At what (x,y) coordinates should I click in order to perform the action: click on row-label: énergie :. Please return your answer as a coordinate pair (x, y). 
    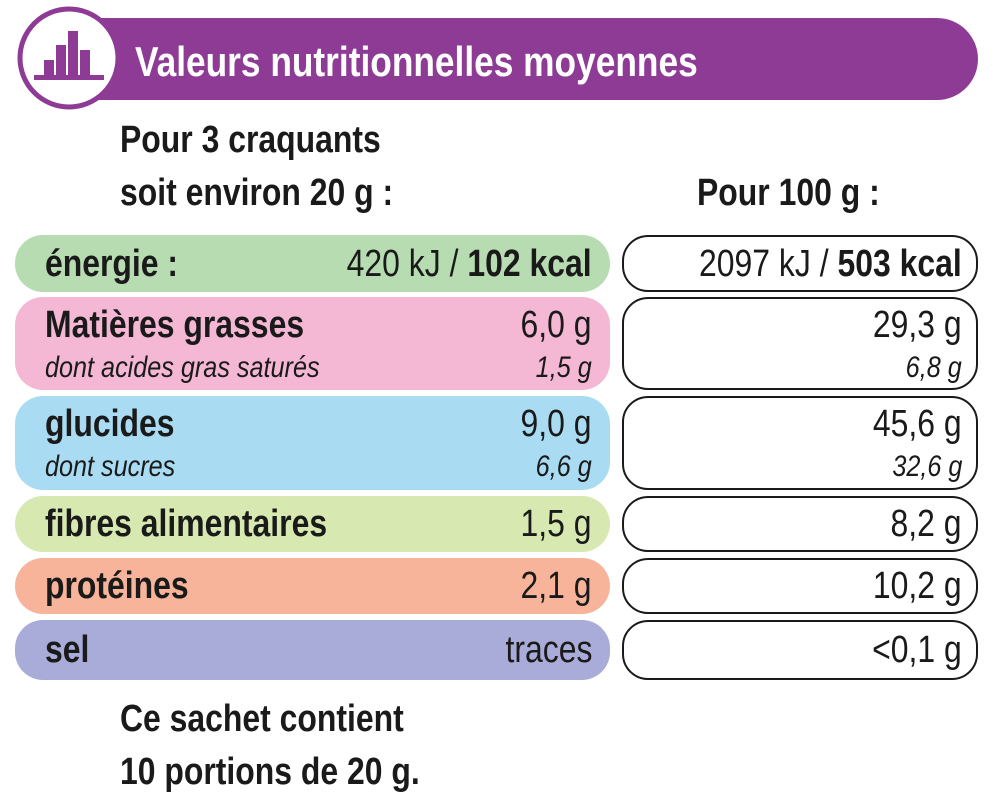
    Looking at the image, I should click on (112, 263).